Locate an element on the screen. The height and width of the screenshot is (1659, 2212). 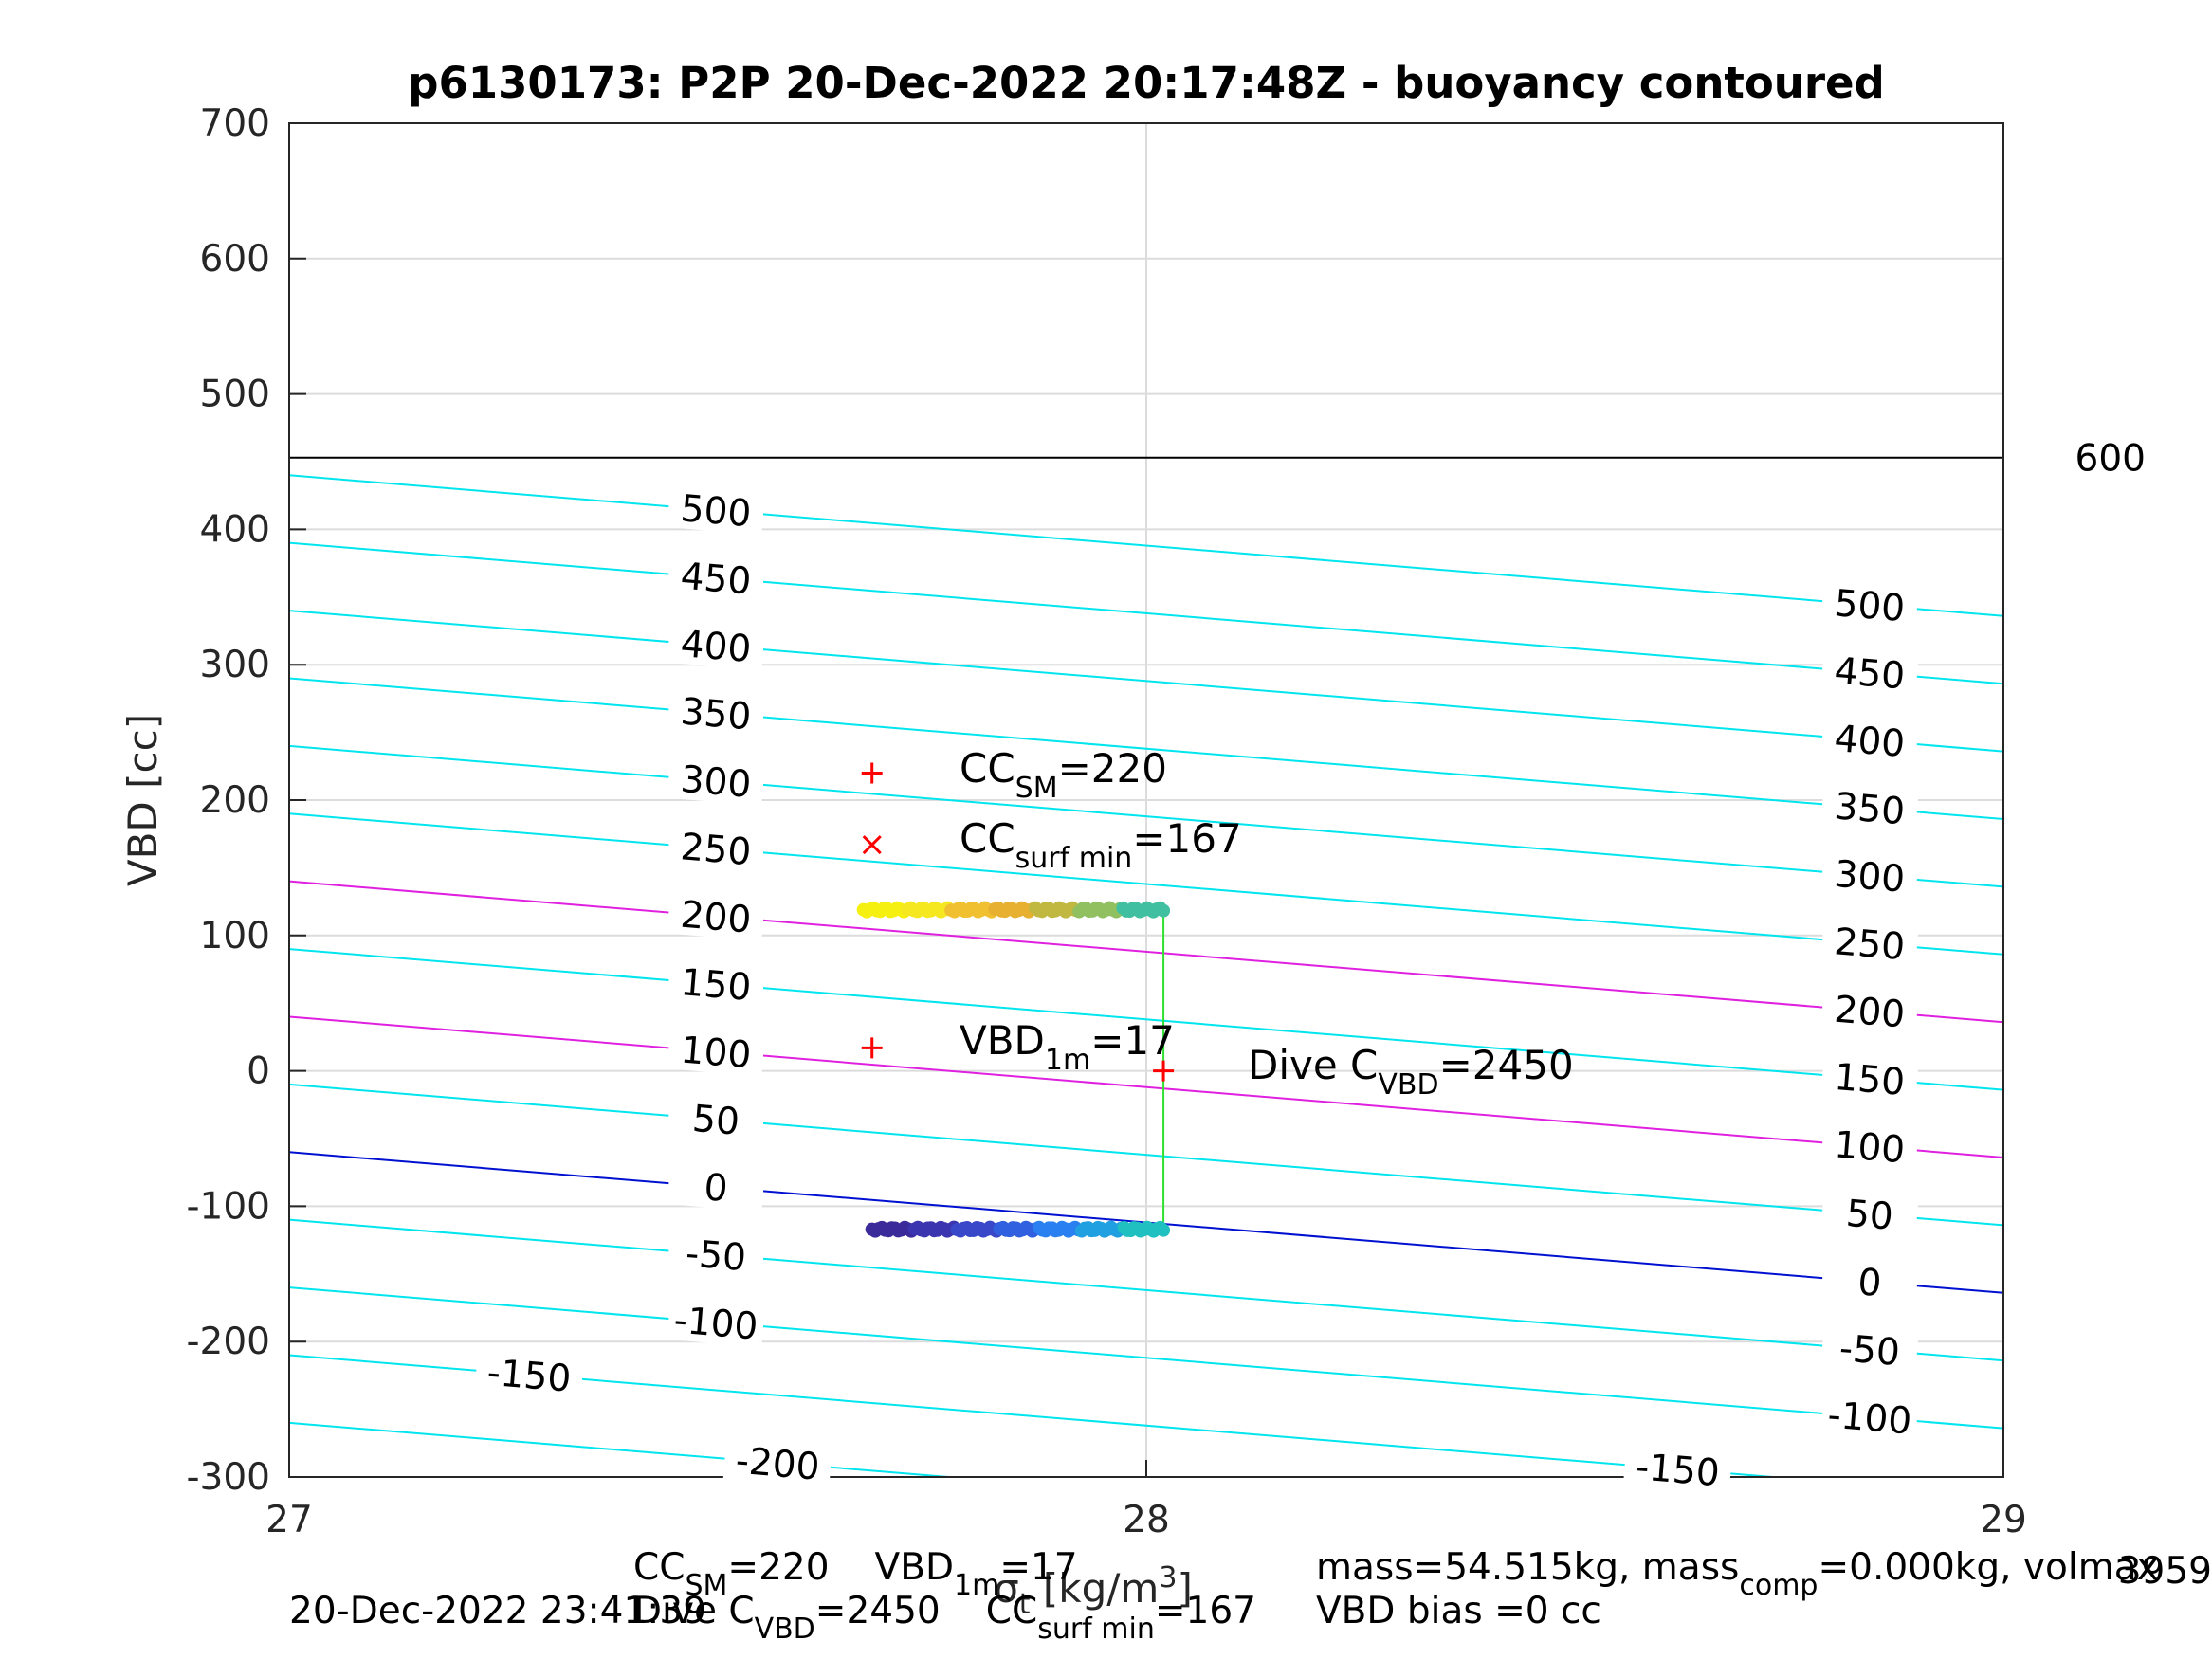
footer-dive-surf: Dive CVBD=2450 CCsurf min=167 is located at coordinates (944, 1618).